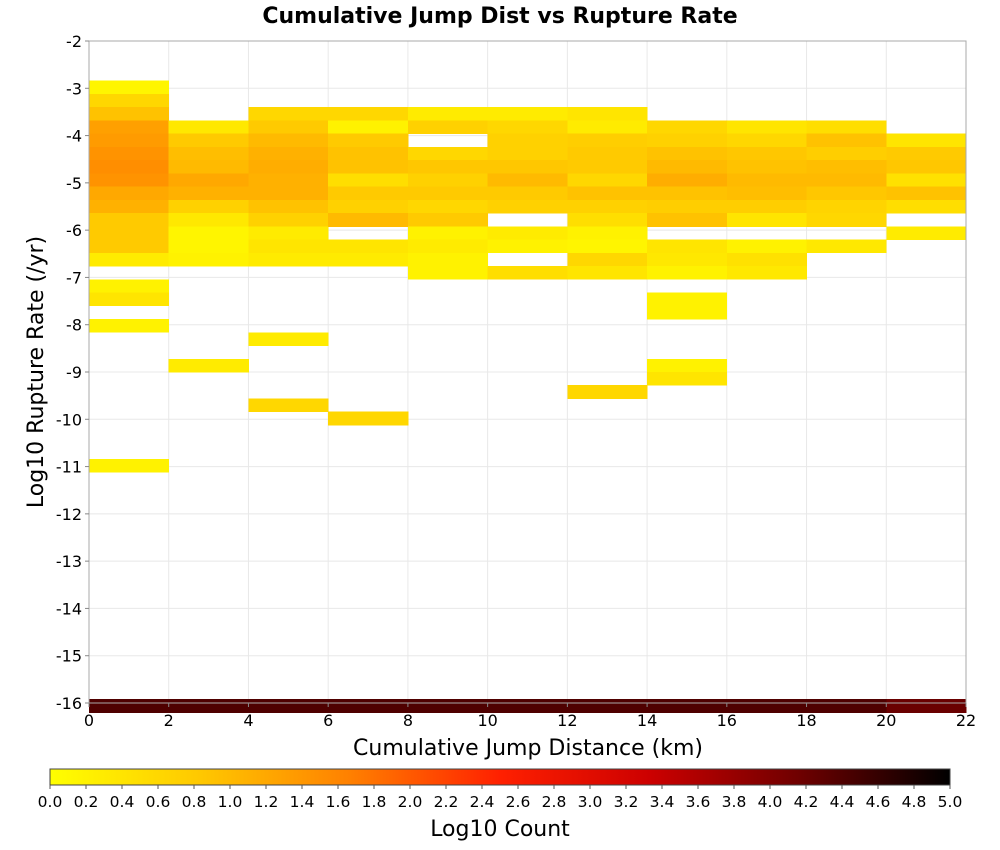  Describe the element at coordinates (69, 608) in the screenshot. I see `y-tick-label: -14` at that location.